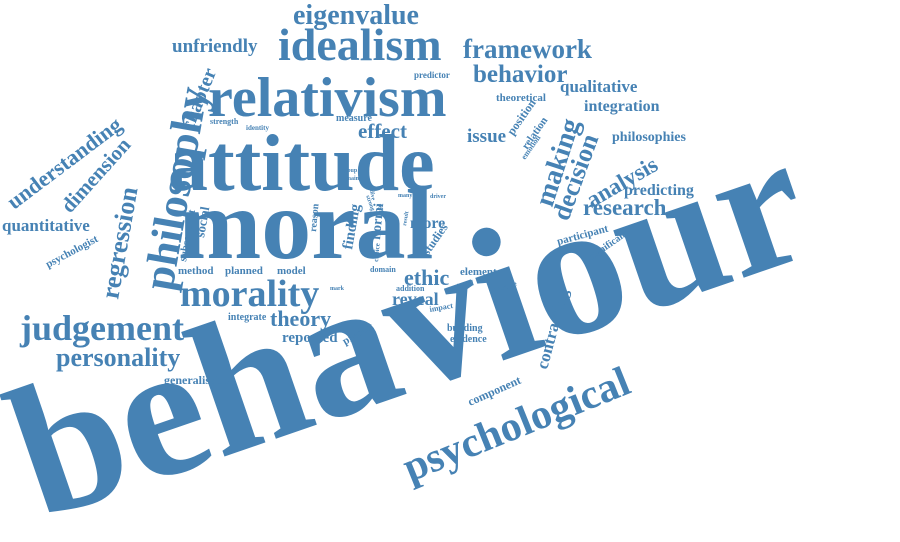 The width and height of the screenshot is (900, 542). Describe the element at coordinates (291, 271) in the screenshot. I see `word-model: model` at that location.